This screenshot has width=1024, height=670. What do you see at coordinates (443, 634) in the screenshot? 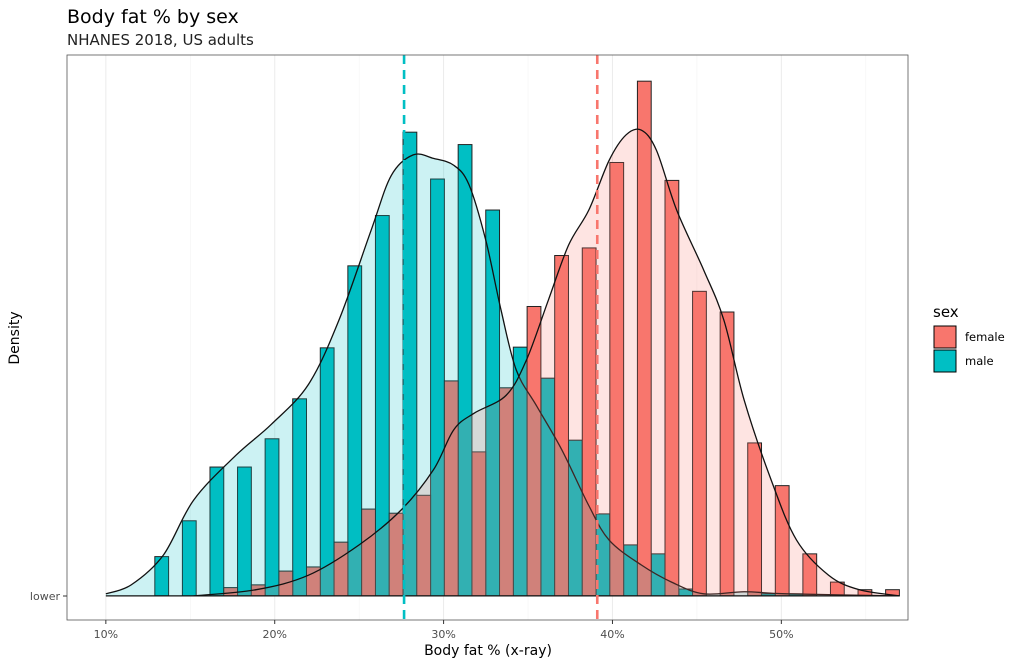
I see `x-tick-label: 30%` at bounding box center [443, 634].